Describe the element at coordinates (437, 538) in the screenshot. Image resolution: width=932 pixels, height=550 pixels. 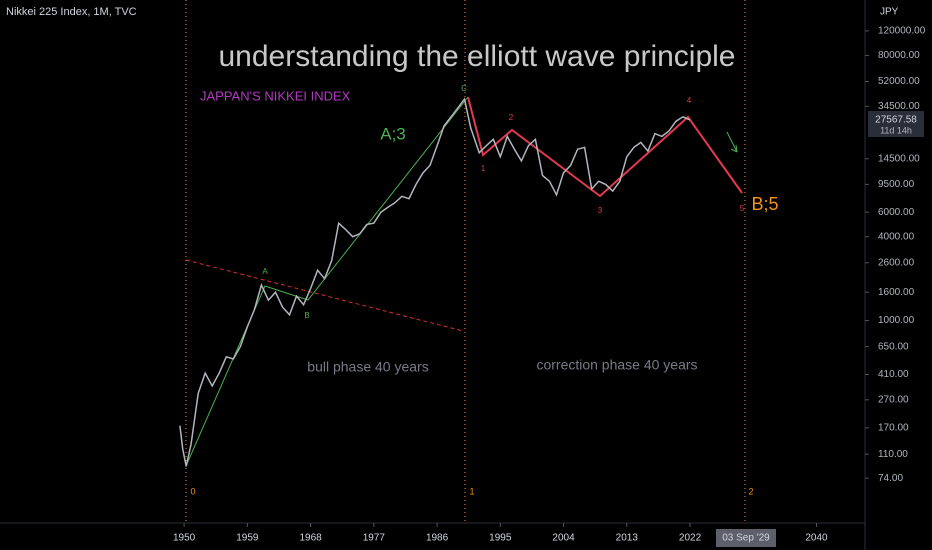
I see `x-tick-label: 1986` at that location.